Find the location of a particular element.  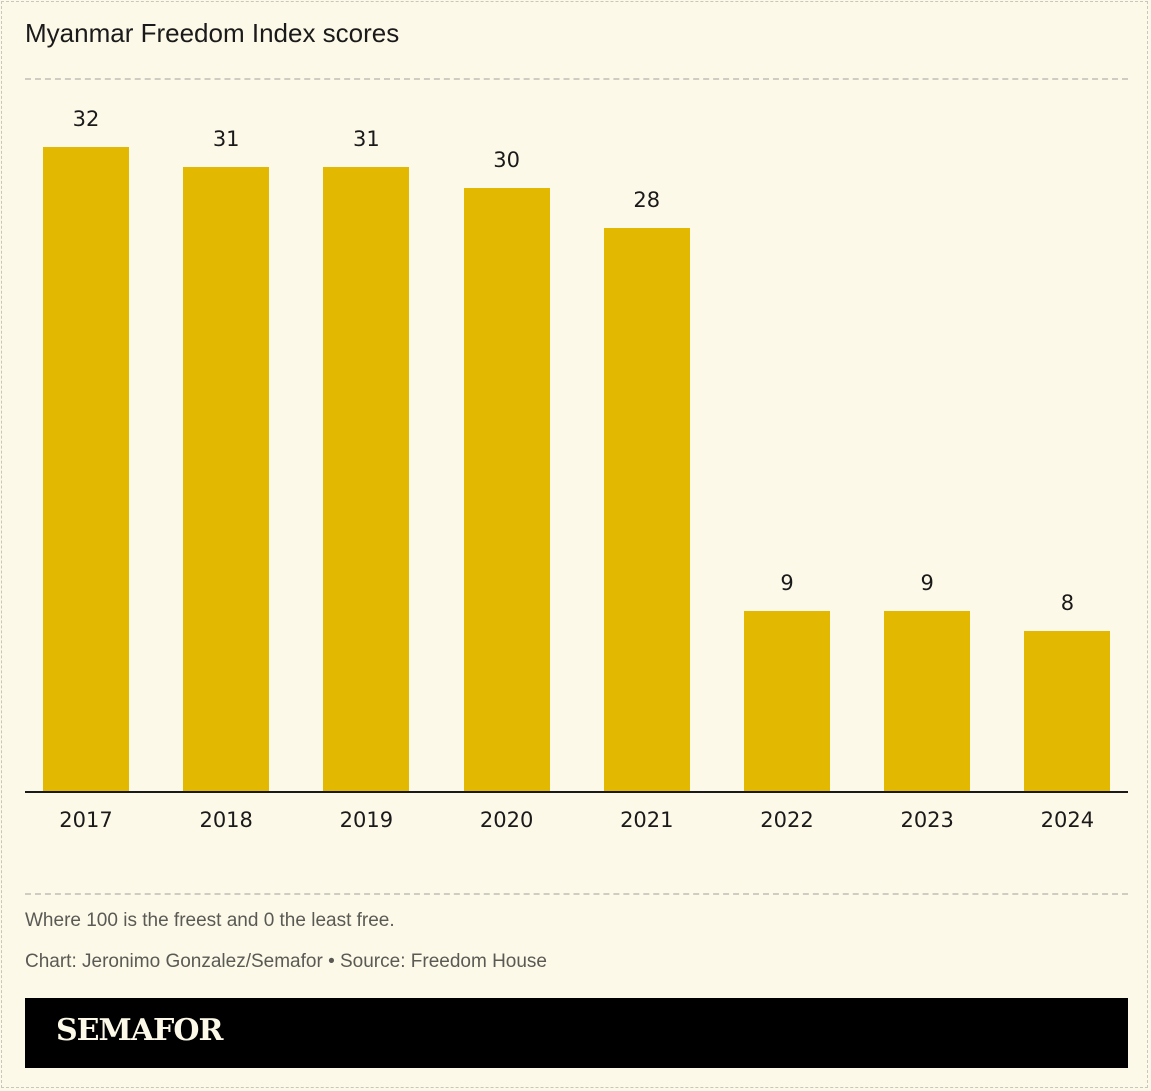

bar-2023 is located at coordinates (927, 701).